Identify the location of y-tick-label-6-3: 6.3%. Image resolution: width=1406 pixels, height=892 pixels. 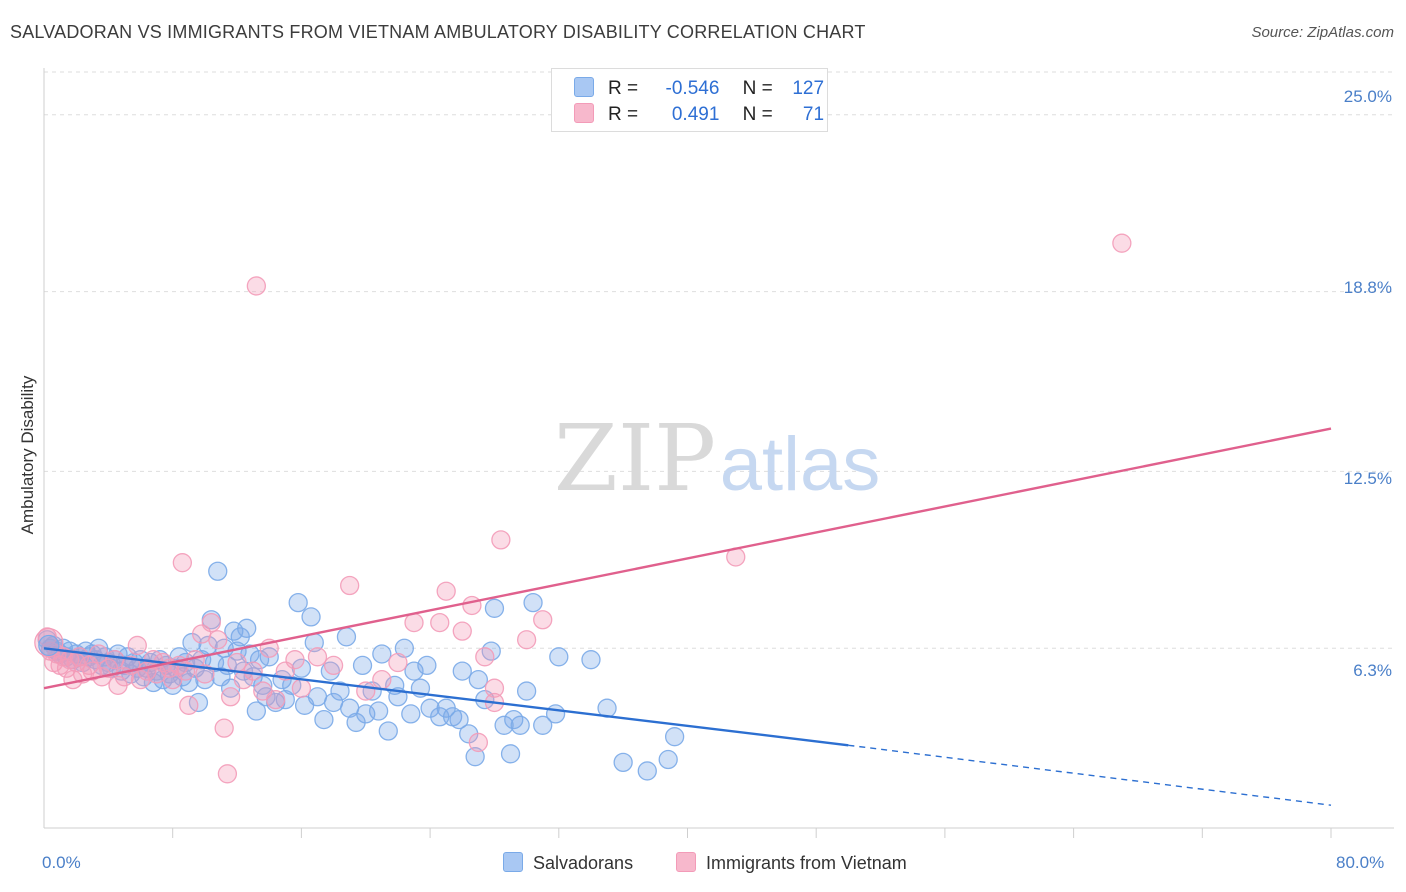
(1372, 670).